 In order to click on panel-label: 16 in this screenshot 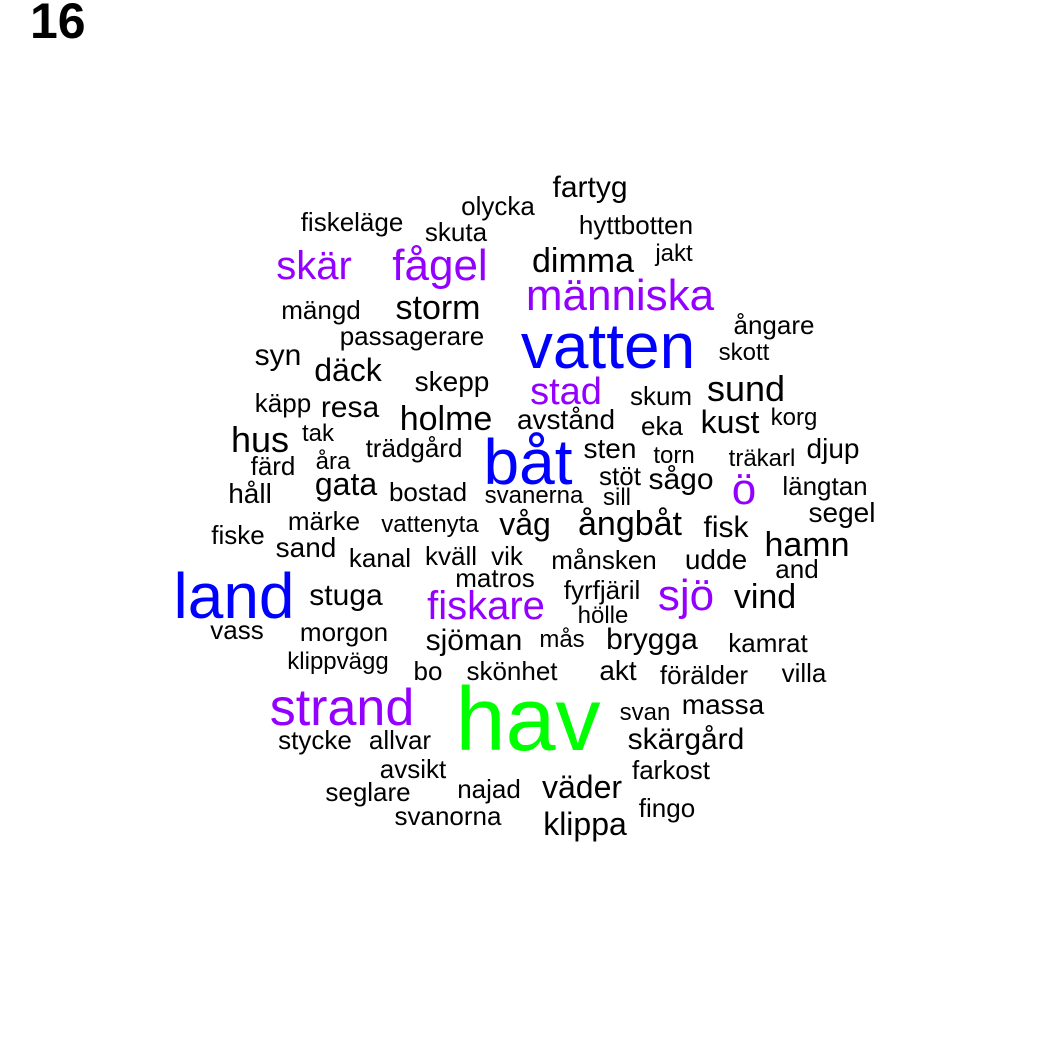, I will do `click(58, 24)`.